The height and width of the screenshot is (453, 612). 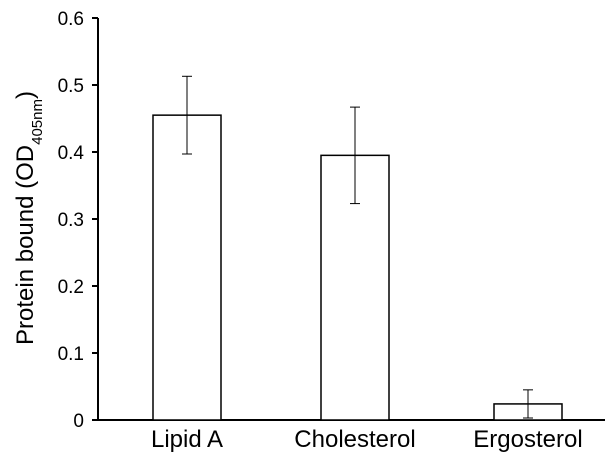 What do you see at coordinates (71, 287) in the screenshot?
I see `y-tick-label: 0.2` at bounding box center [71, 287].